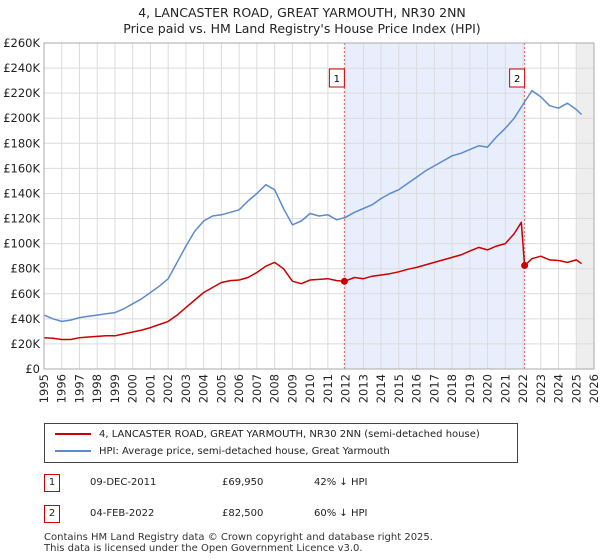 The width and height of the screenshot is (600, 560). I want to click on transaction-price: £69,950, so click(243, 482).